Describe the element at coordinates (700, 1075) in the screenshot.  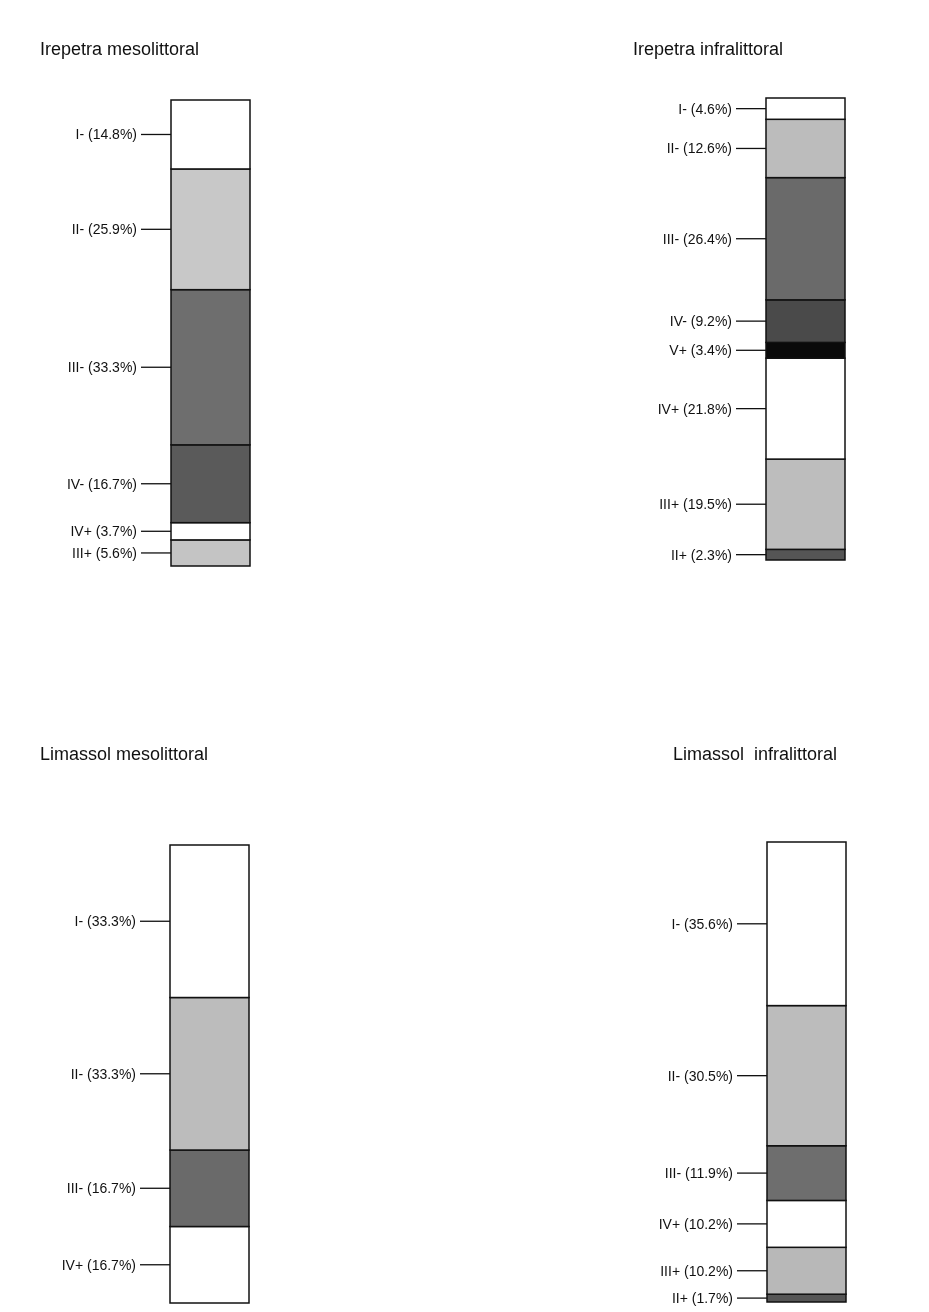
I see `data-label: II- (30.5%)` at that location.